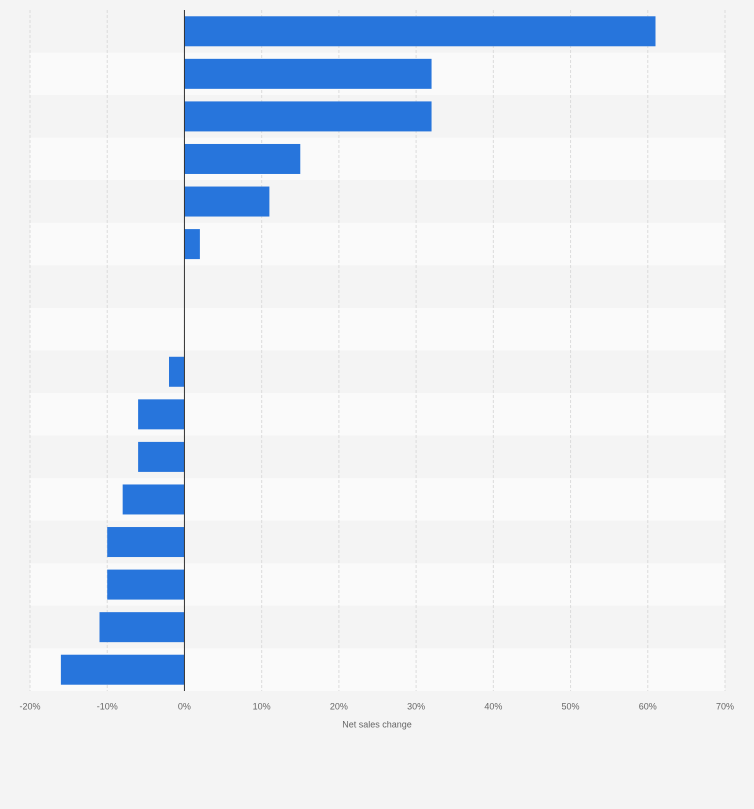 This screenshot has width=754, height=809. What do you see at coordinates (725, 706) in the screenshot?
I see `x-tick-label: 70%` at bounding box center [725, 706].